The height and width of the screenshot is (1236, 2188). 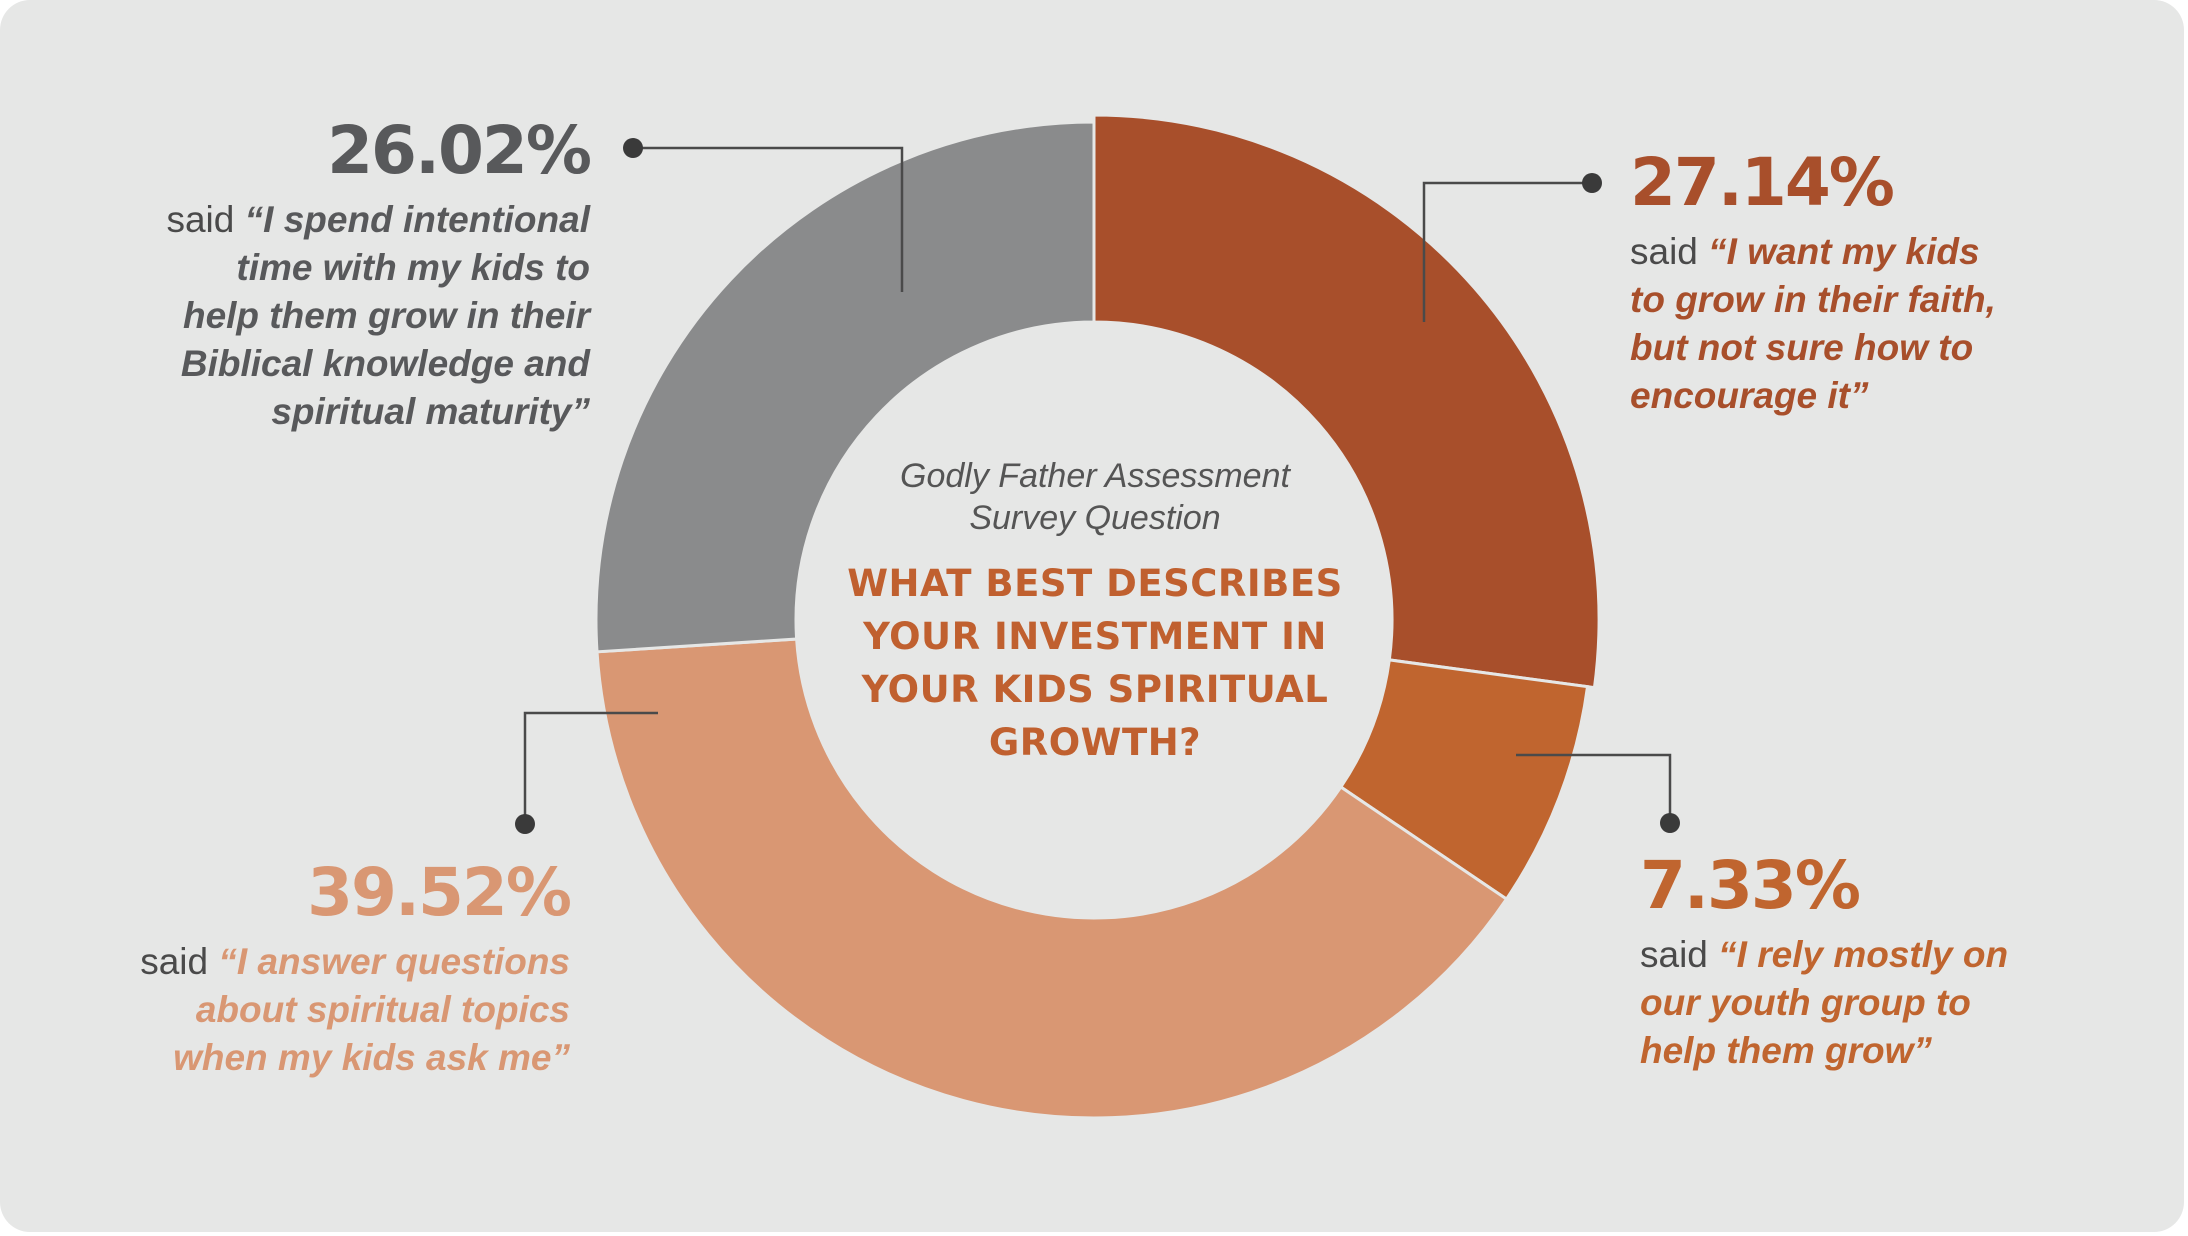 What do you see at coordinates (1507, 251) in the screenshot?
I see `leader-line-faith` at bounding box center [1507, 251].